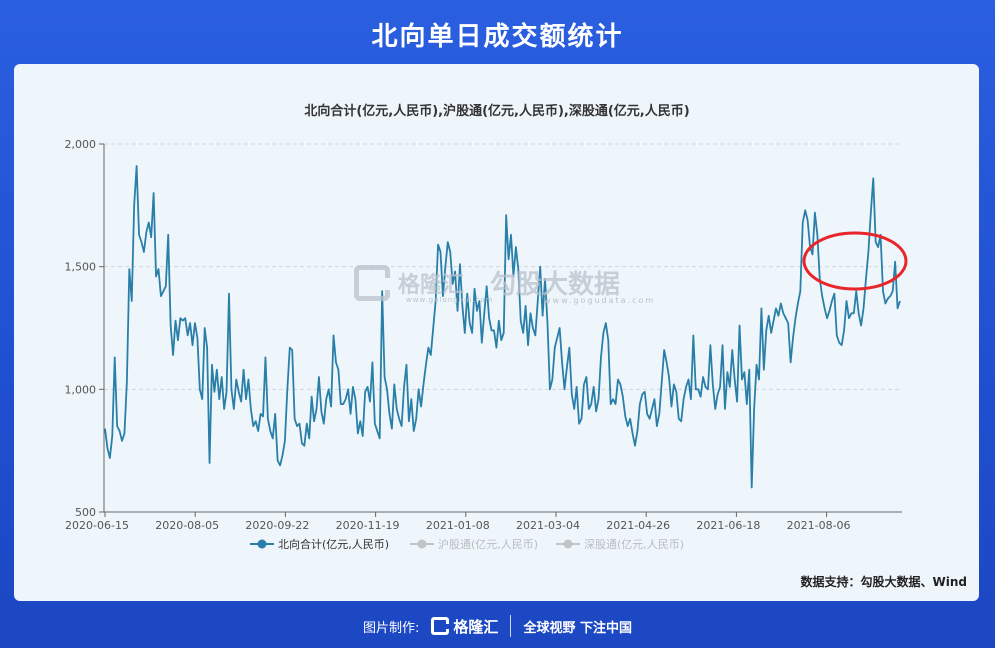 The image size is (995, 648). Describe the element at coordinates (728, 525) in the screenshot. I see `x-tick-label: 2021-06-18` at that location.